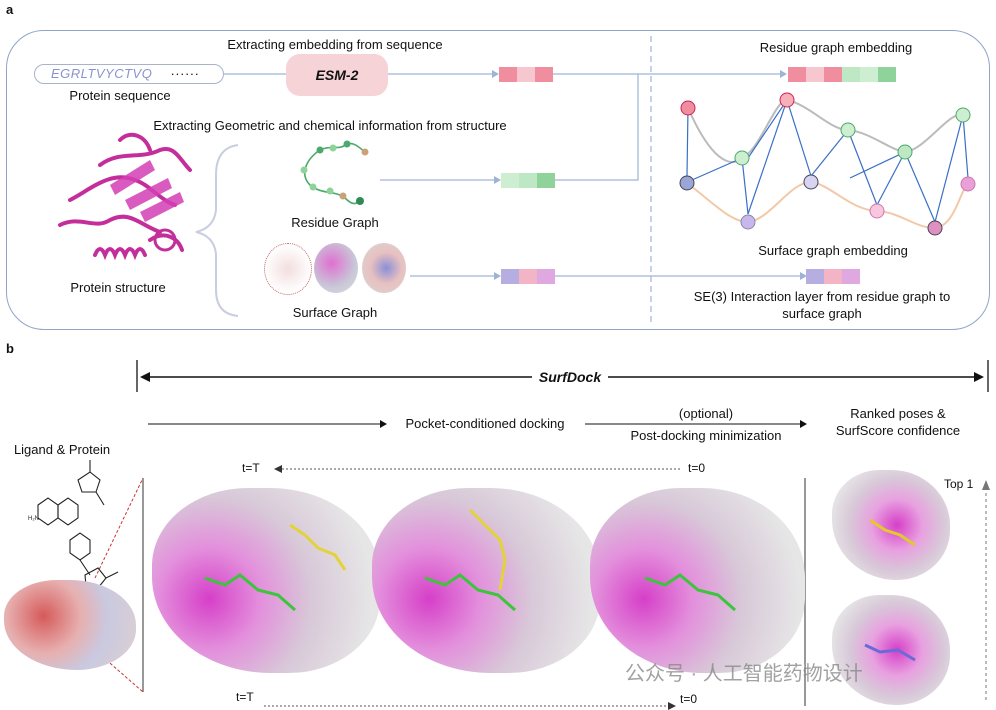 The width and height of the screenshot is (996, 710). Describe the element at coordinates (120, 95) in the screenshot. I see `sequence-label: Protein sequence` at that location.